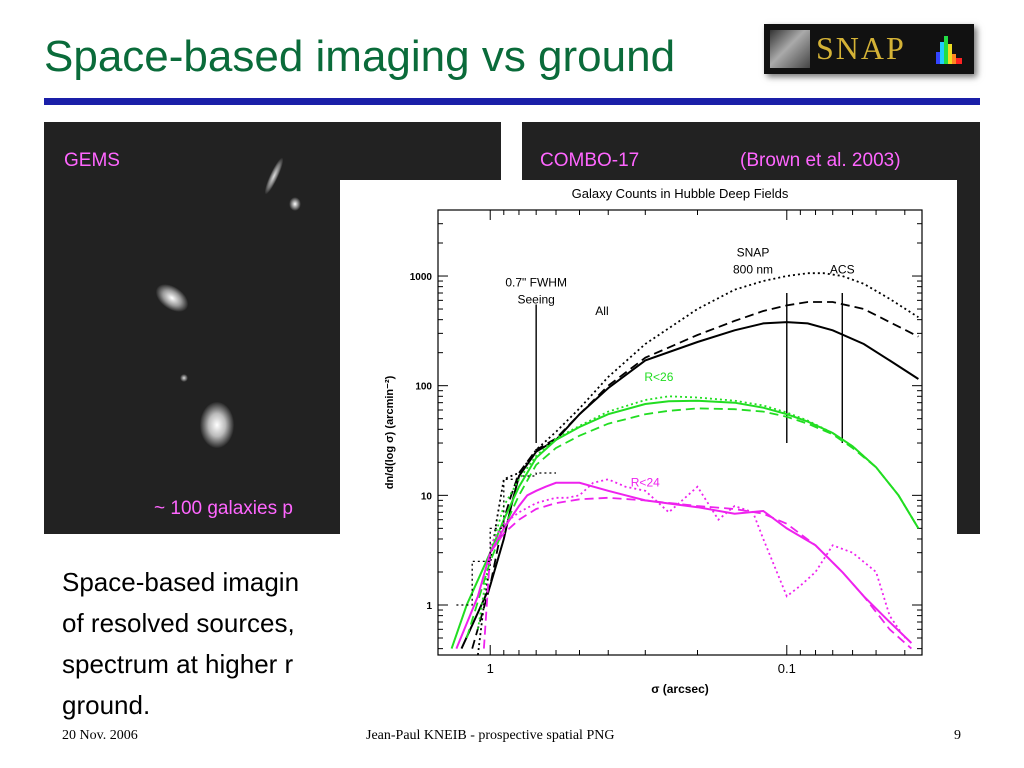 The height and width of the screenshot is (768, 1024). Describe the element at coordinates (360, 56) in the screenshot. I see `slide-title: Space-based imaging vs ground` at that location.